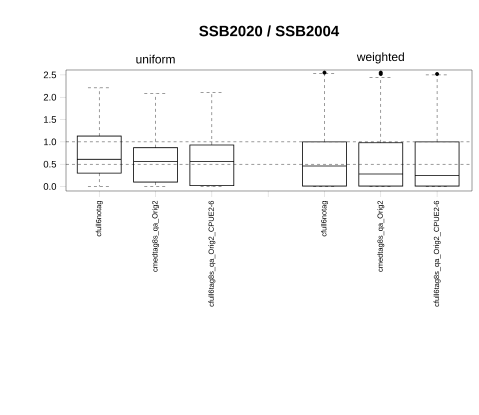  I want to click on y-tick-label: 0.0, so click(50, 186).